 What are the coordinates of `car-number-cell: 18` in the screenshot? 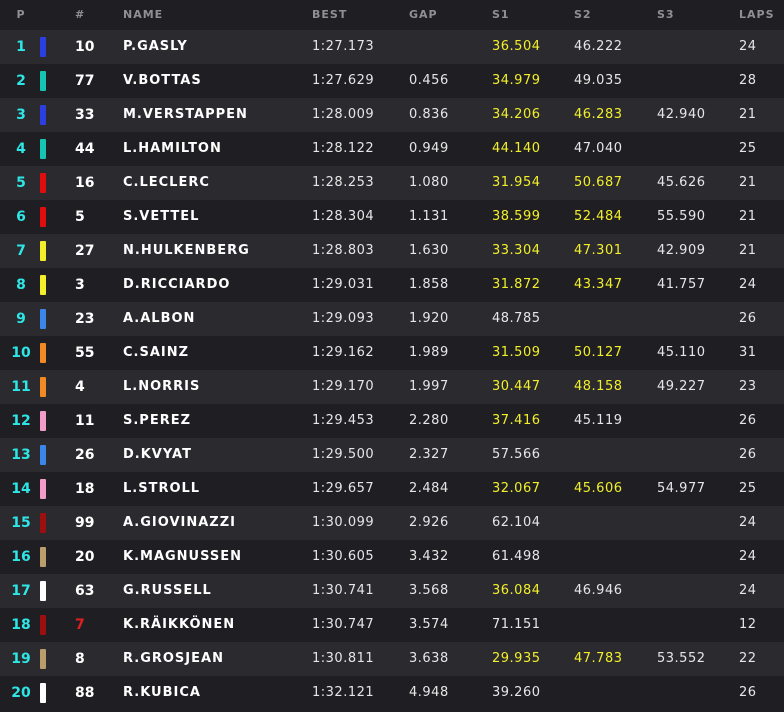 It's located at (85, 489).